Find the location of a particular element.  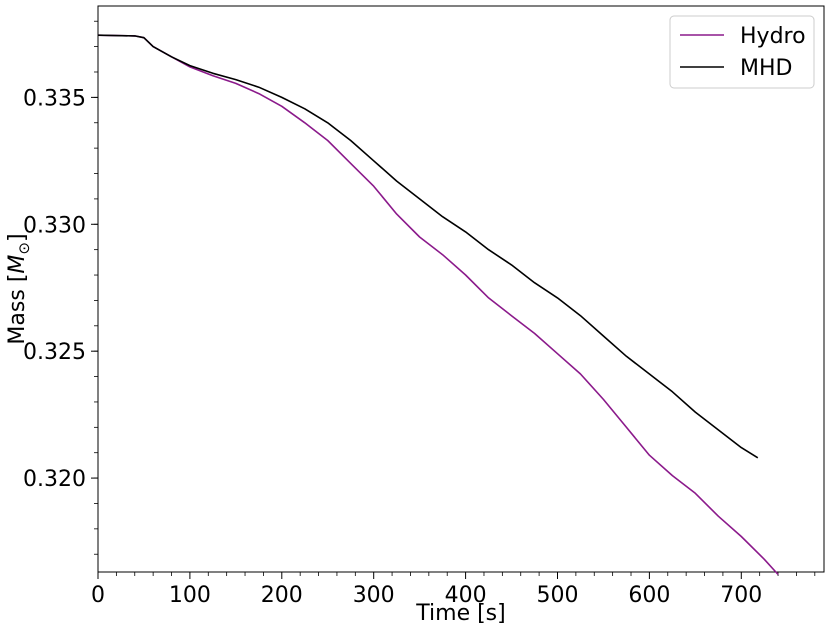

legend-box is located at coordinates (742, 52).